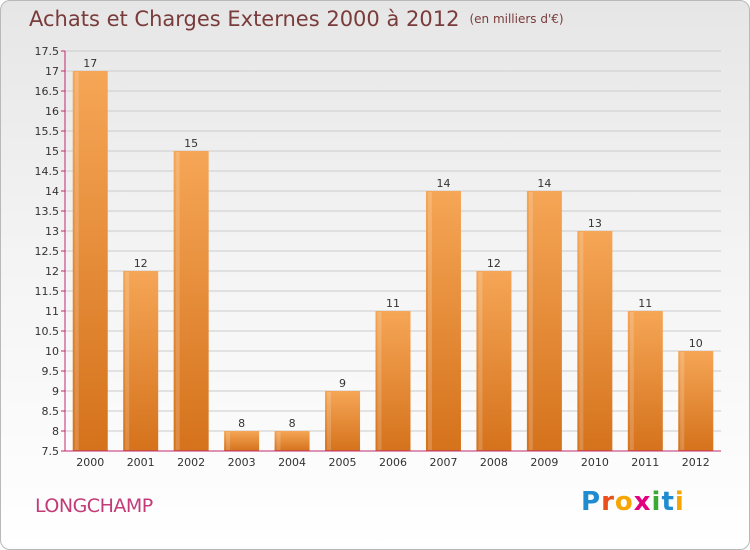 The height and width of the screenshot is (550, 750). What do you see at coordinates (55, 391) in the screenshot?
I see `y-tick-label: 9` at bounding box center [55, 391].